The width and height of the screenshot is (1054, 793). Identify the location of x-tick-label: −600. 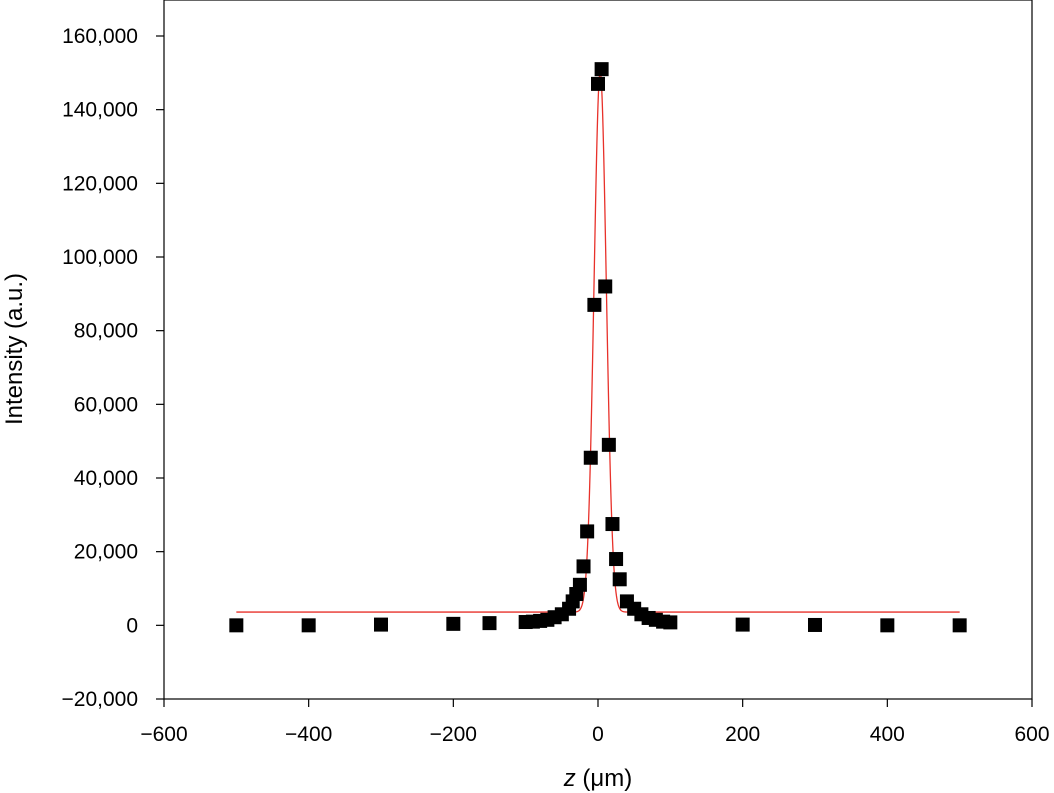
(163, 734).